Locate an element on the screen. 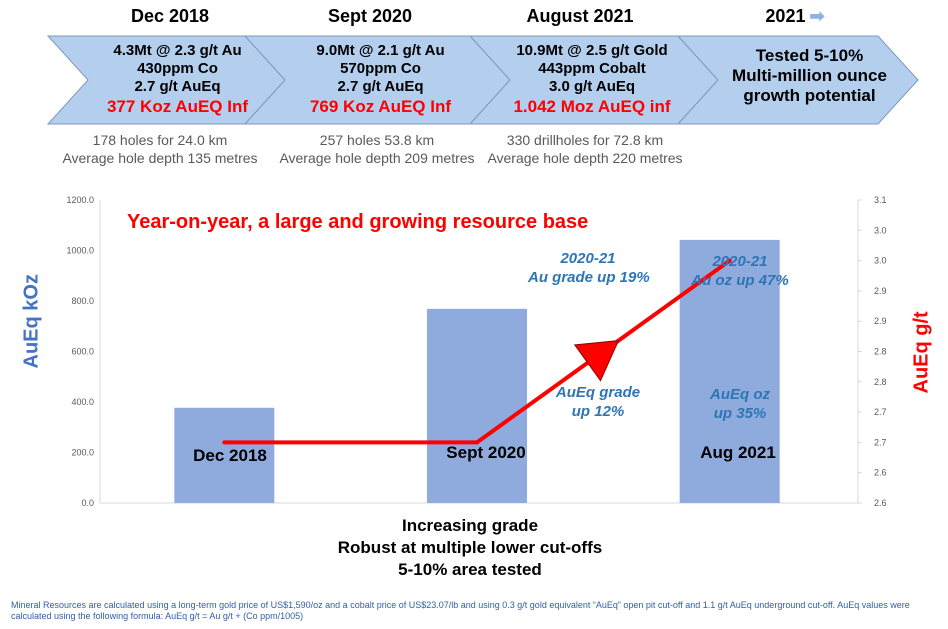 The width and height of the screenshot is (948, 629). annotation-line: AuEq oz is located at coordinates (740, 394).